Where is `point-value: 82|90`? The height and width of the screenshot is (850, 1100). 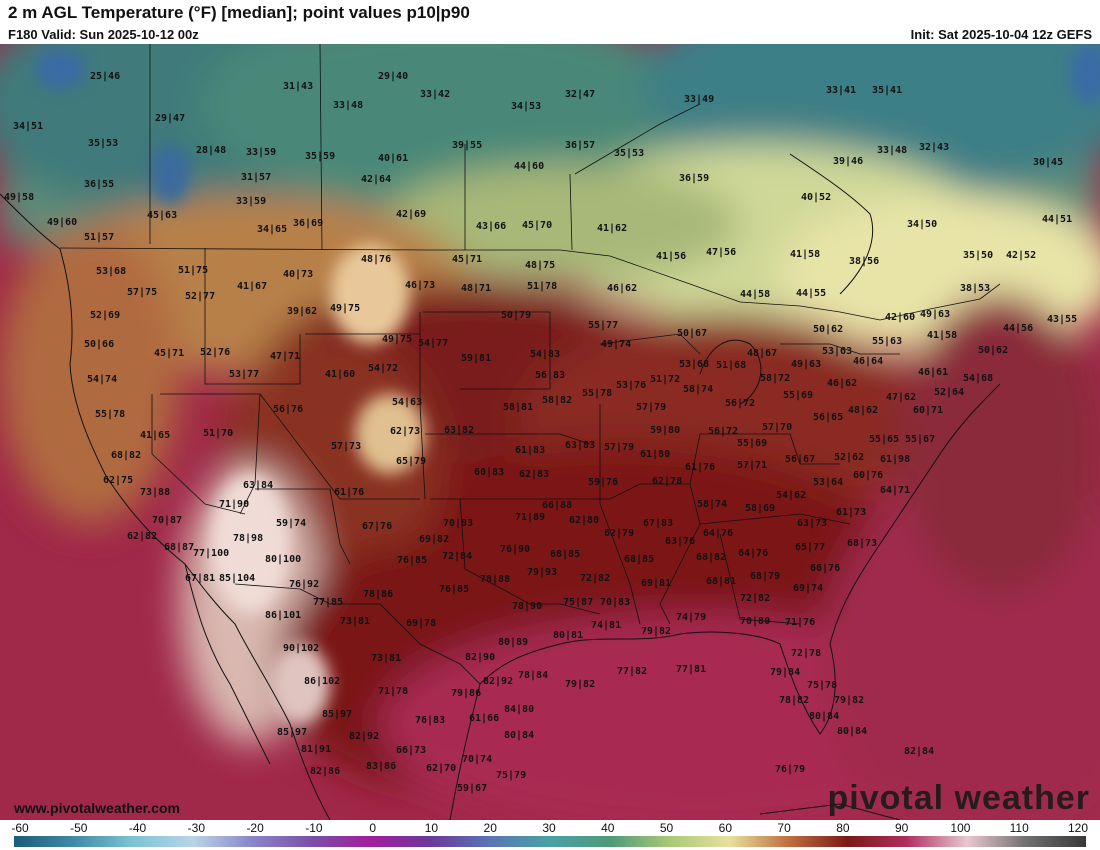 point-value: 82|90 is located at coordinates (480, 657).